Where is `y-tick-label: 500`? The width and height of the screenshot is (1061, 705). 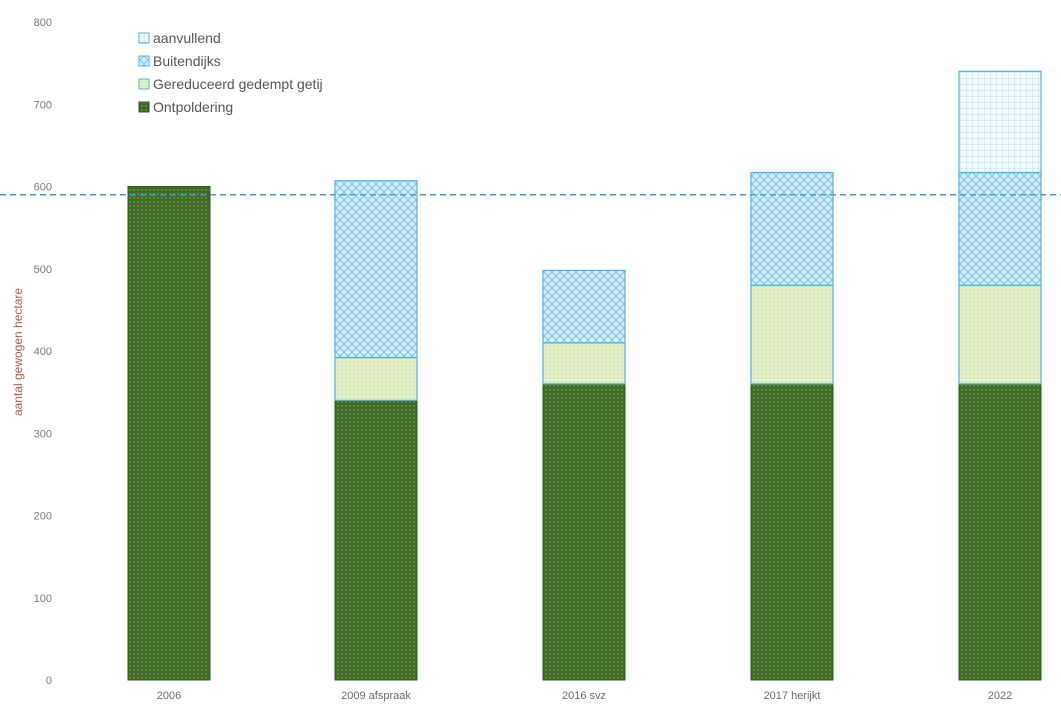
y-tick-label: 500 is located at coordinates (43, 270).